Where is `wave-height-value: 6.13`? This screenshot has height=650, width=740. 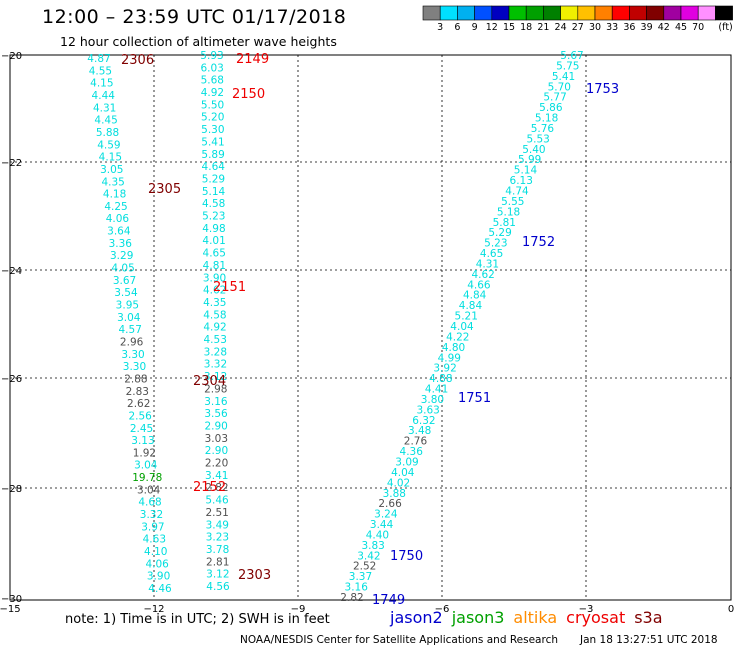 wave-height-value: 6.13 is located at coordinates (521, 181).